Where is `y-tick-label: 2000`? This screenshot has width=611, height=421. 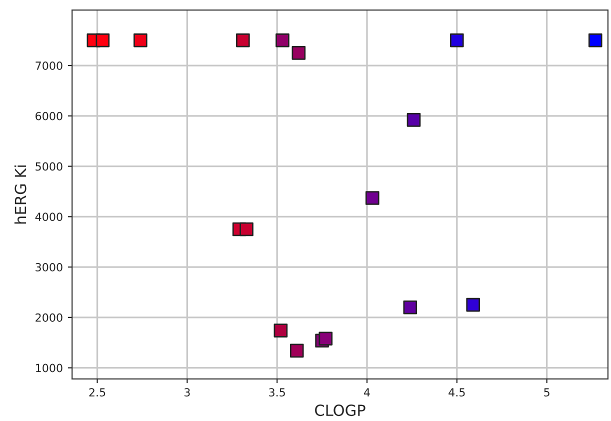 y-tick-label: 2000 is located at coordinates (49, 317).